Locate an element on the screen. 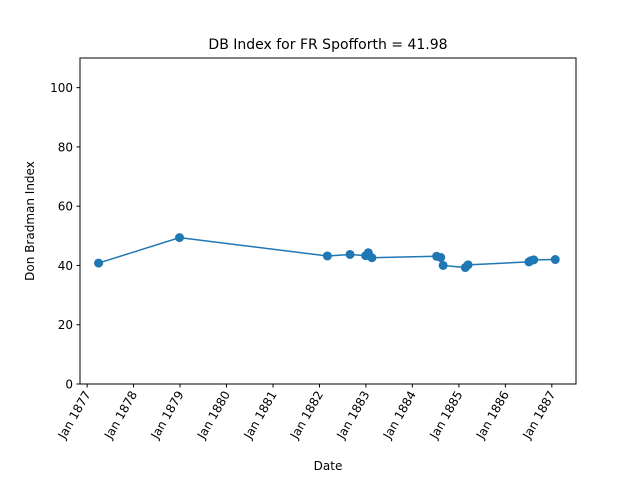  x-axis-label: Date is located at coordinates (328, 466).